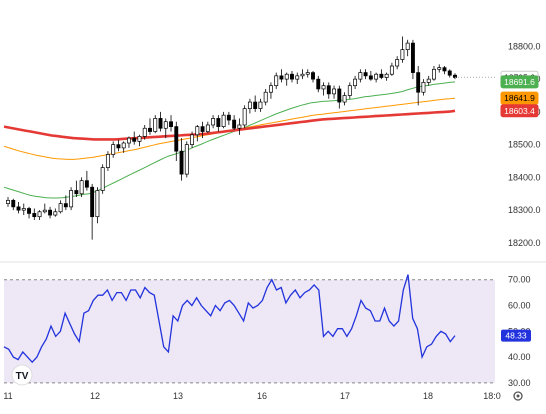  What do you see at coordinates (22, 375) in the screenshot?
I see `tradingview-logo: TV` at bounding box center [22, 375].